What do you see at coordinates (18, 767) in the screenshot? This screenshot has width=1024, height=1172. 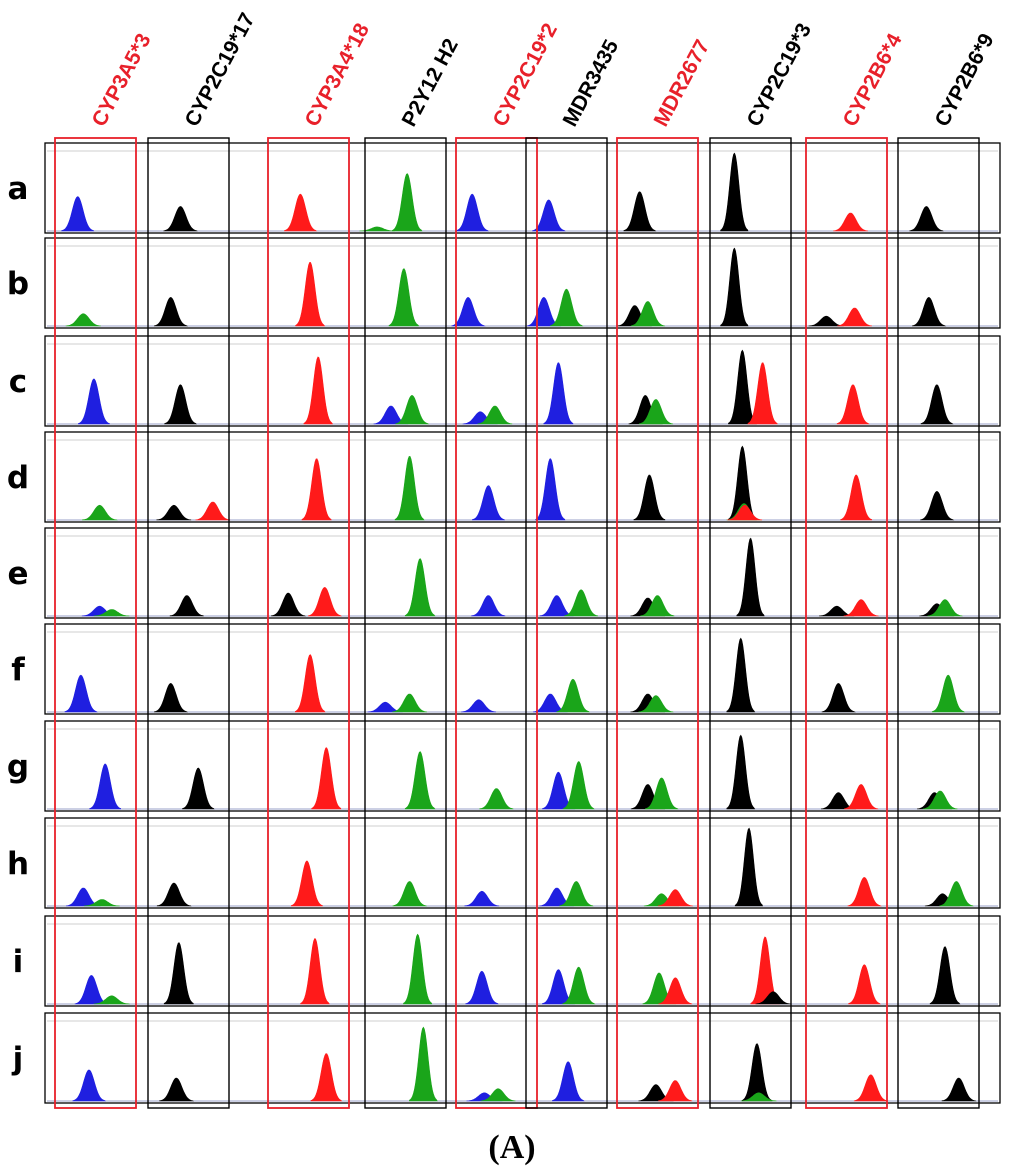 I see `row-label: g` at bounding box center [18, 767].